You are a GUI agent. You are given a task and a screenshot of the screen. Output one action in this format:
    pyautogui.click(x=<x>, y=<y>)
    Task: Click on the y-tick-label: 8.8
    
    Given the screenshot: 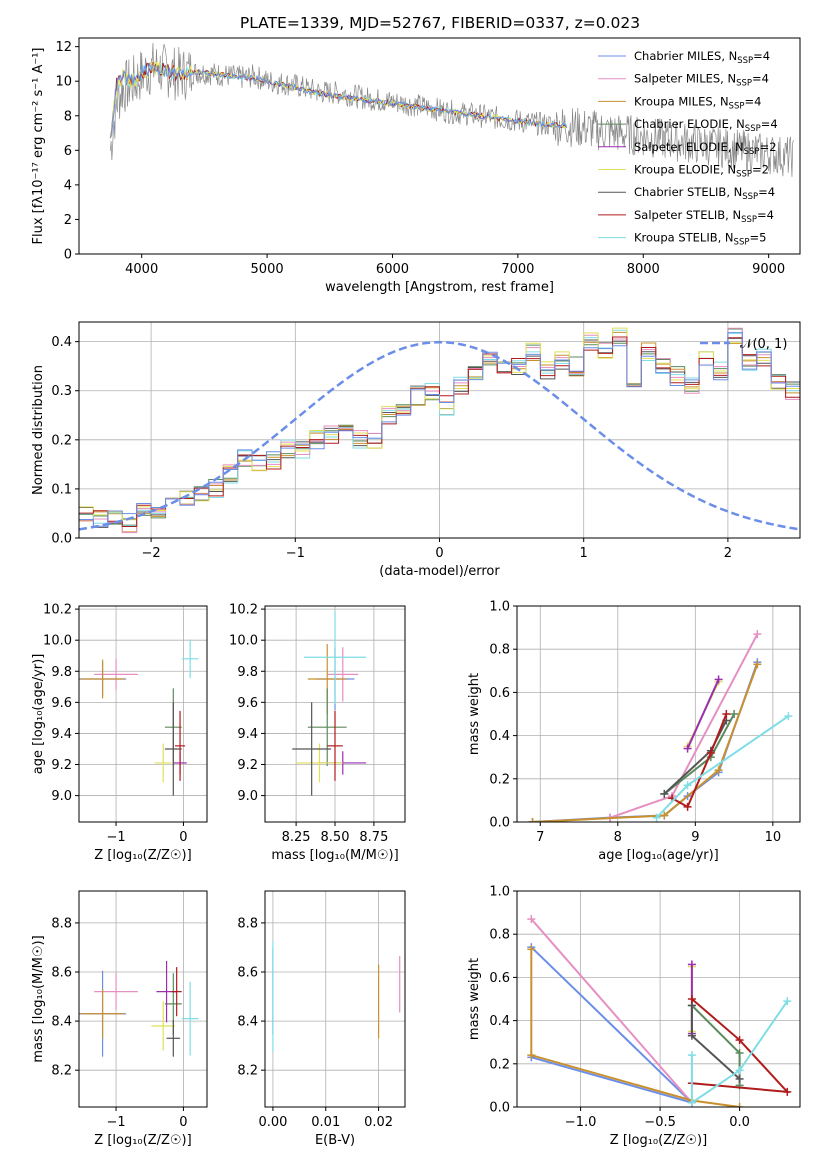 What is the action you would take?
    pyautogui.click(x=61, y=923)
    